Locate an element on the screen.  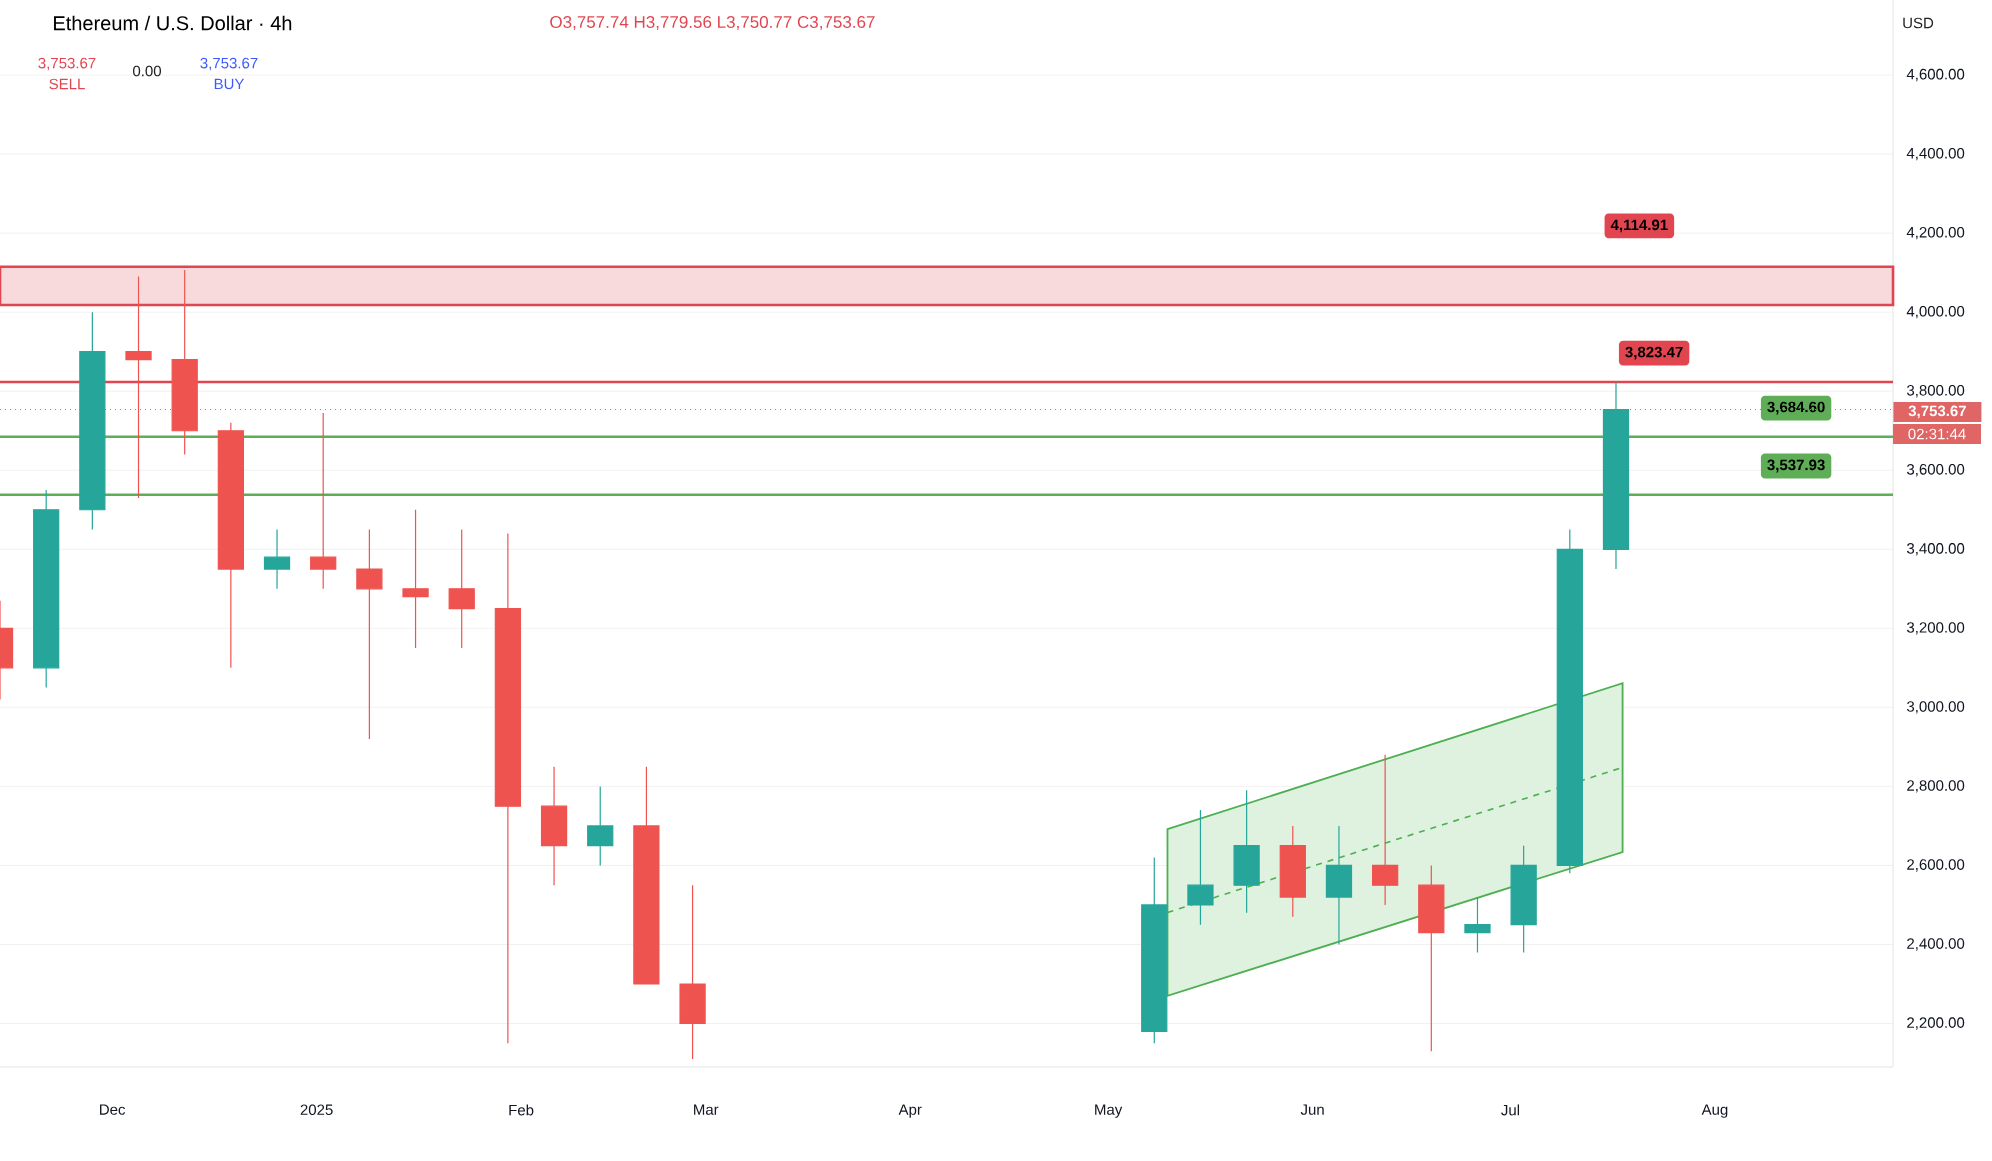
annotation: SELL is located at coordinates (67, 84).